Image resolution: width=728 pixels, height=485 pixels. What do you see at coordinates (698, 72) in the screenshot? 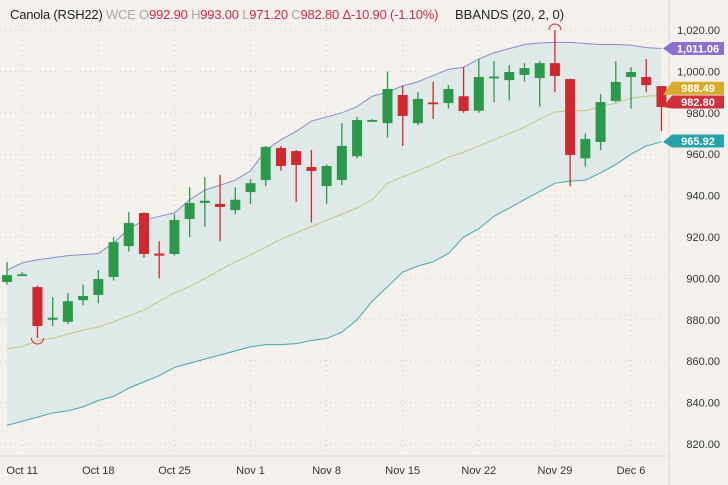
I see `y-tick-label: 1,000.00` at bounding box center [698, 72].